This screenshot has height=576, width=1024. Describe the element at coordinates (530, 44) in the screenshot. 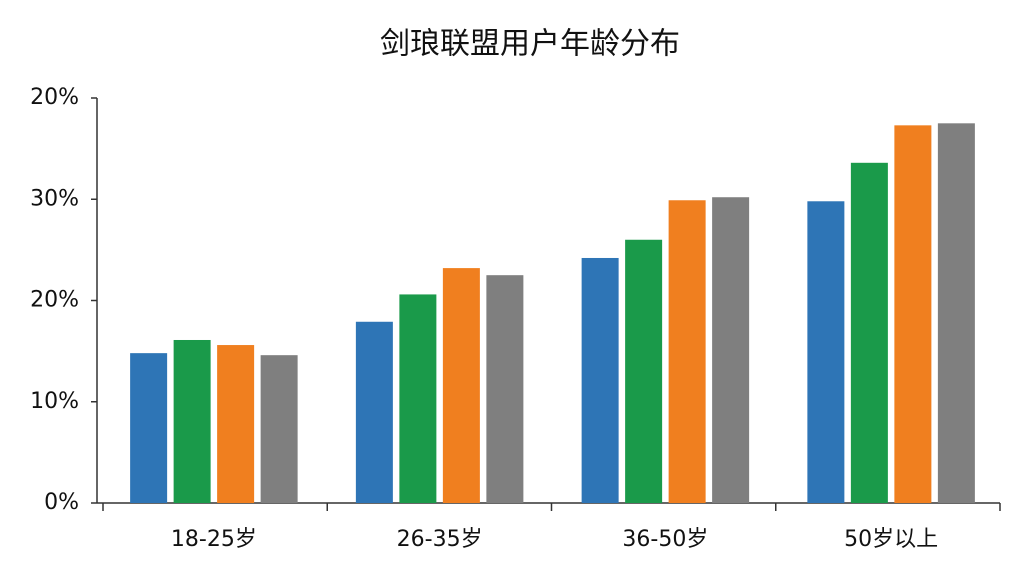

I see `chart-title: 剑琅联盟用户年龄分布` at that location.